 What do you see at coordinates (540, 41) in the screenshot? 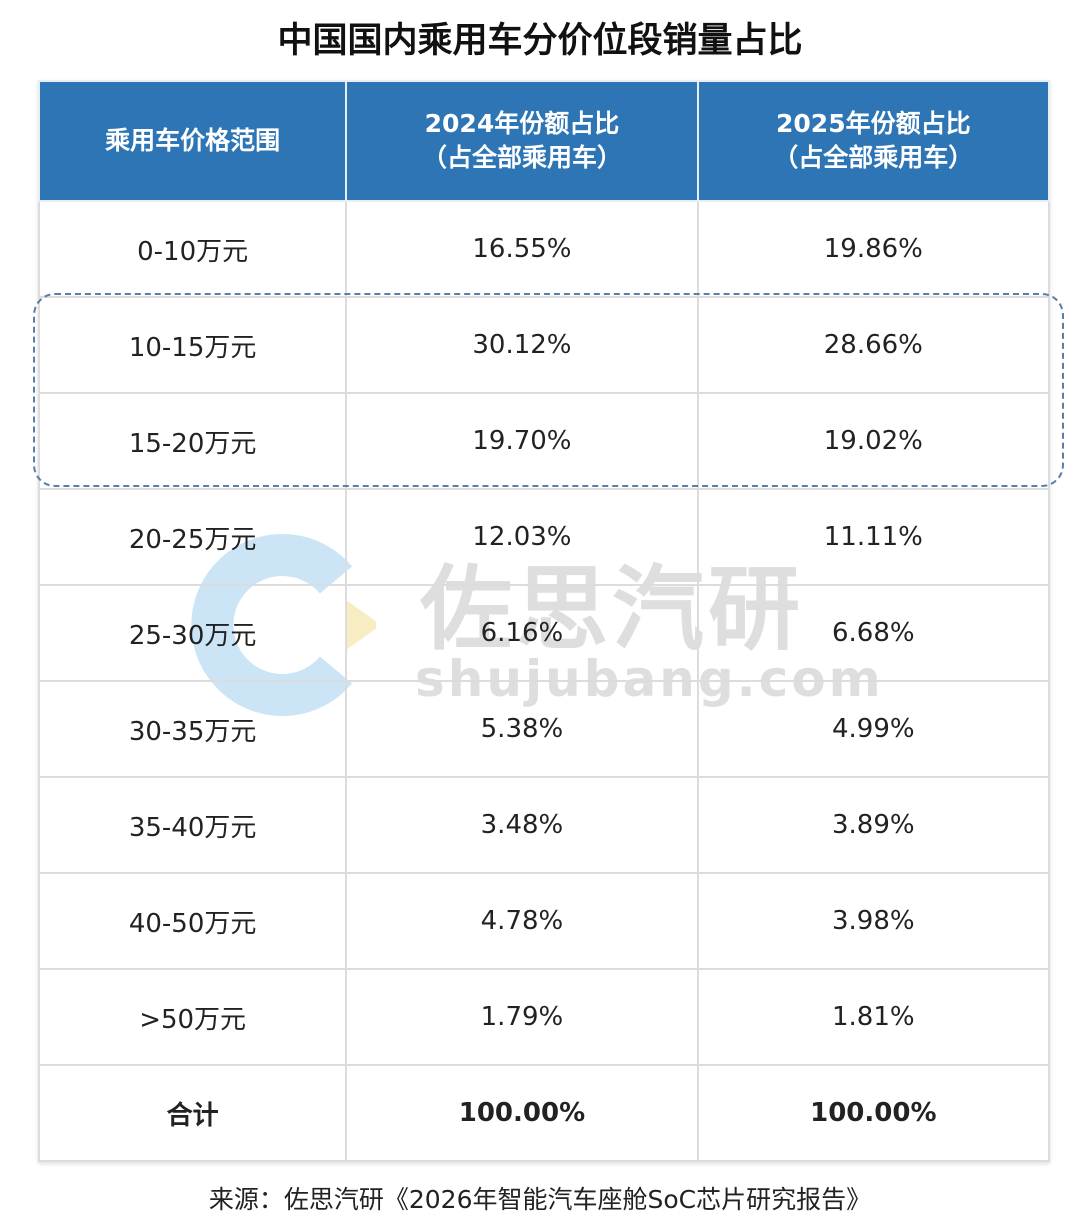
I see `page-title: 中国国内乘用车分价位段销量占比` at bounding box center [540, 41].